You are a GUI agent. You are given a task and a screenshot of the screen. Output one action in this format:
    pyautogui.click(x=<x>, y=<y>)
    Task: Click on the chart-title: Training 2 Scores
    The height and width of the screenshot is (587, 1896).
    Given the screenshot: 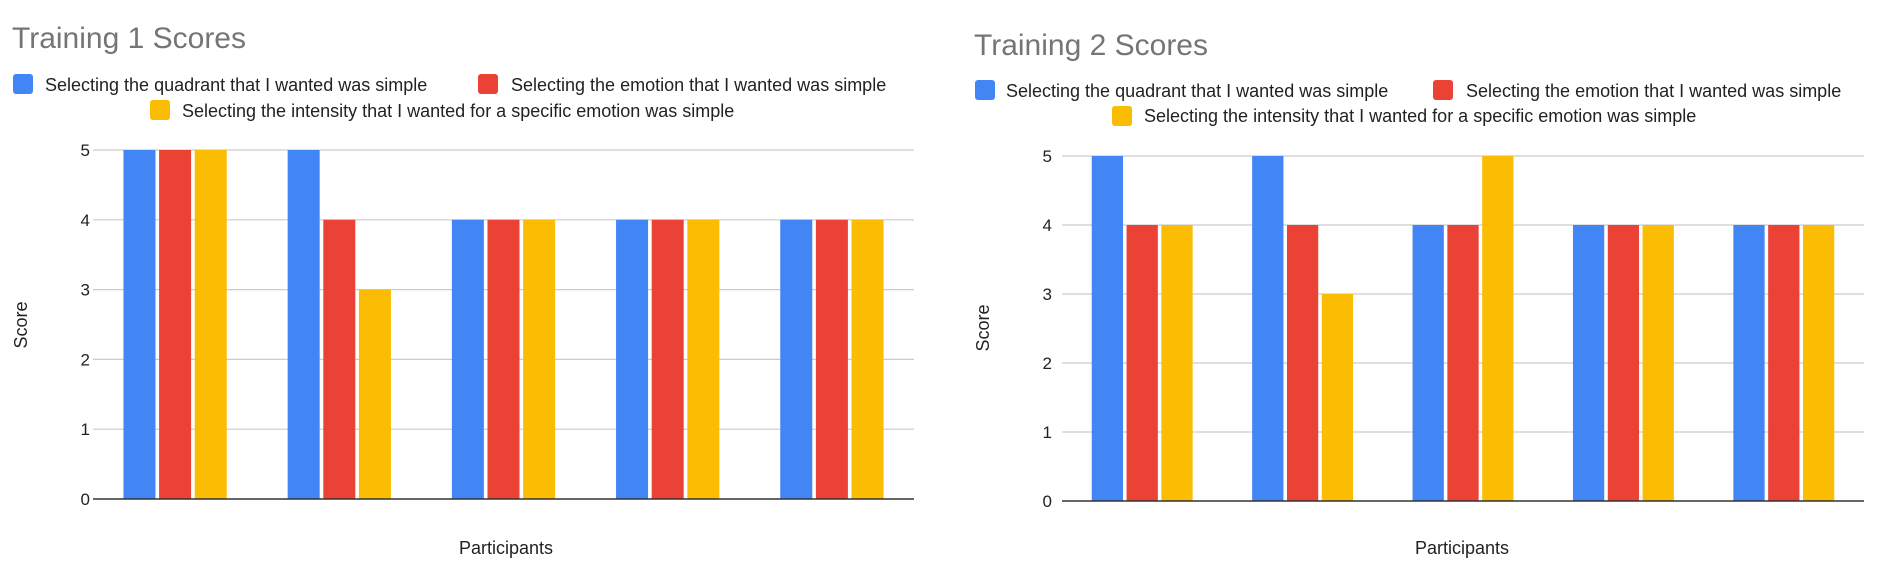 What is the action you would take?
    pyautogui.click(x=1091, y=45)
    